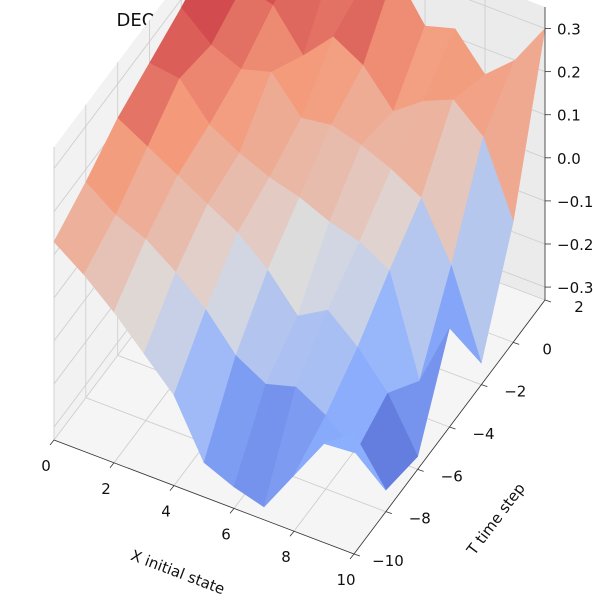  Describe the element at coordinates (579, 307) in the screenshot. I see `y-tick-label: 2` at that location.